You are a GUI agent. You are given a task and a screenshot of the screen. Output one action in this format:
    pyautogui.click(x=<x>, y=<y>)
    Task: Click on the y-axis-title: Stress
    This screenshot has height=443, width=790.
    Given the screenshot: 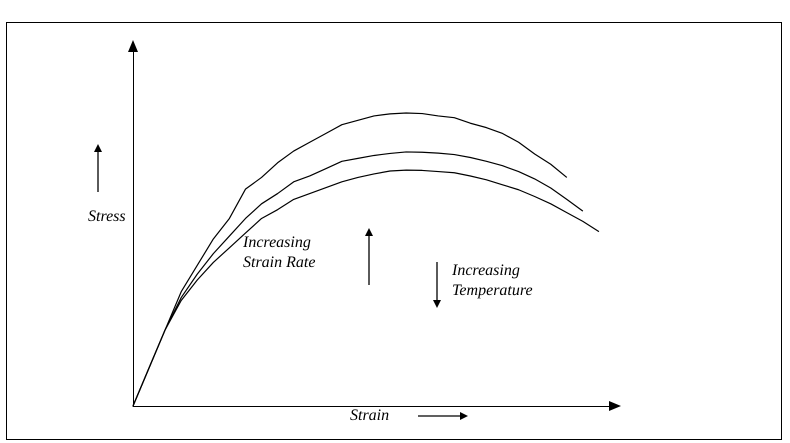 What is the action you would take?
    pyautogui.click(x=107, y=217)
    